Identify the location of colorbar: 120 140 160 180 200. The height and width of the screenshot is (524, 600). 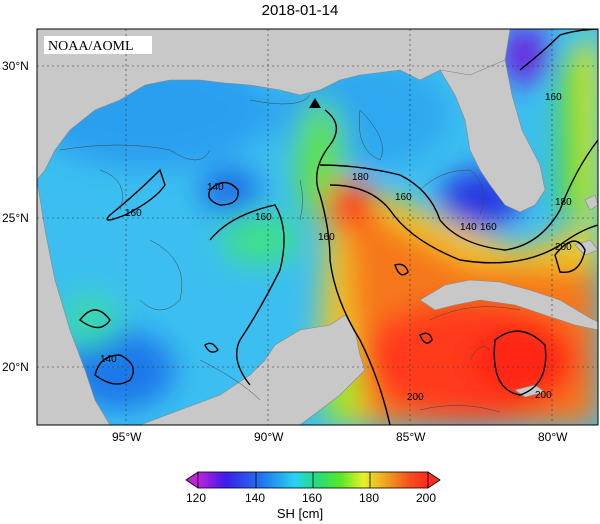
(313, 488).